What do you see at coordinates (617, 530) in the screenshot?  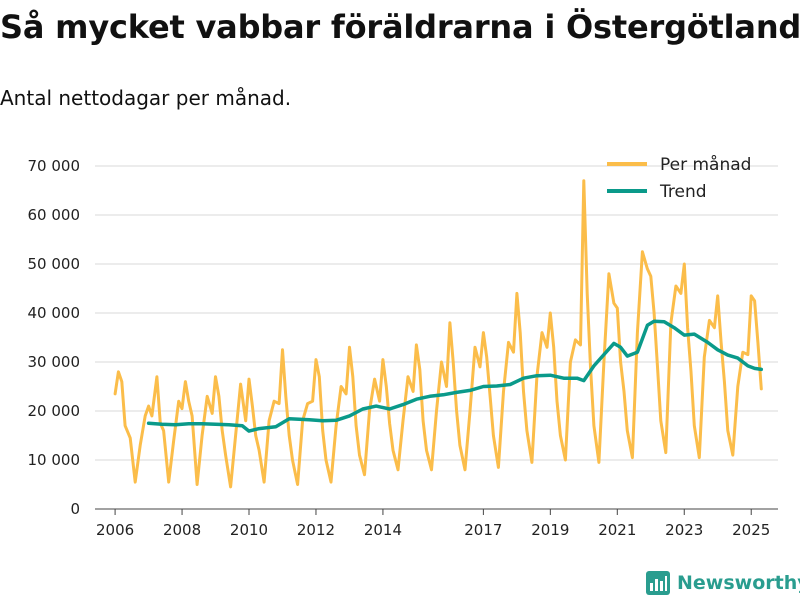 I see `x-tick-label: 2021` at bounding box center [617, 530].